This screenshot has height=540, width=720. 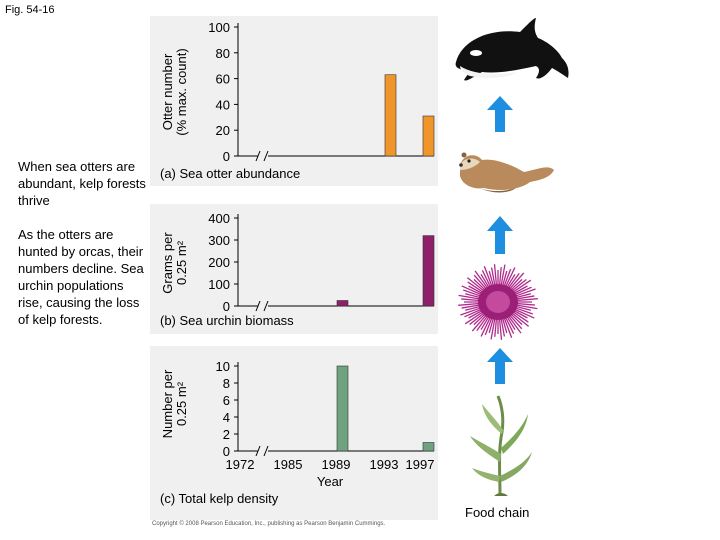 What do you see at coordinates (498, 302) in the screenshot?
I see `sea-urchin-icon` at bounding box center [498, 302].